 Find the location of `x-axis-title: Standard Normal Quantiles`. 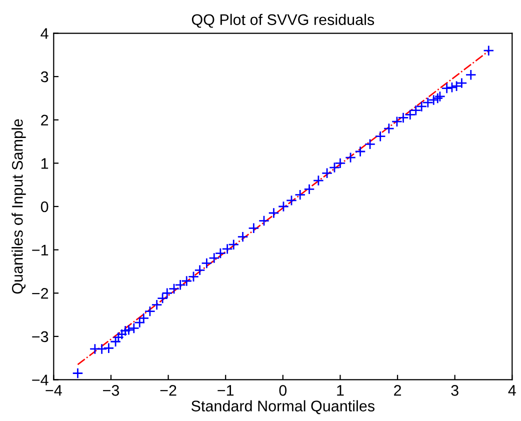

x-axis-title: Standard Normal Quantiles is located at coordinates (282, 407).